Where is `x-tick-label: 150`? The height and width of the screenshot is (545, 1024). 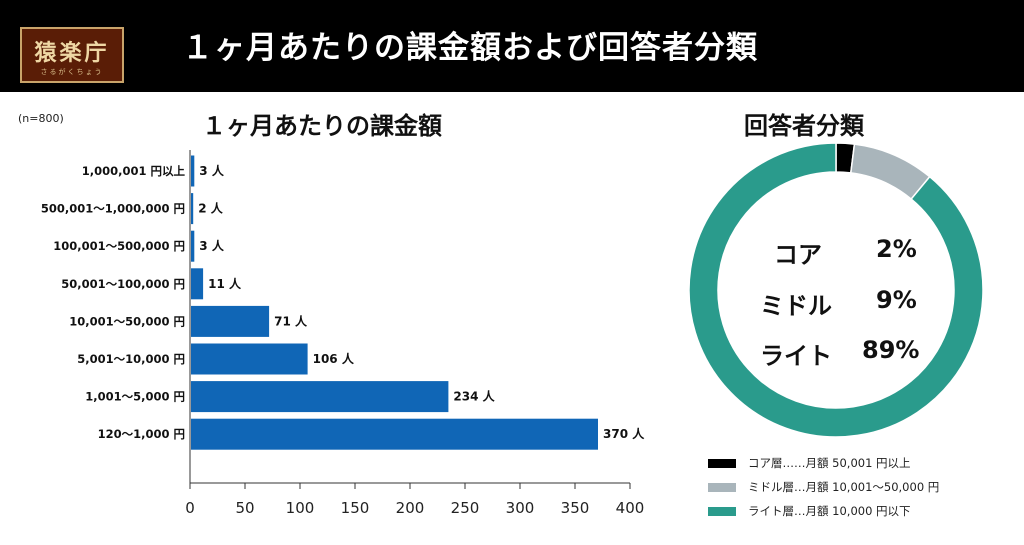
x-tick-label: 150 is located at coordinates (355, 508).